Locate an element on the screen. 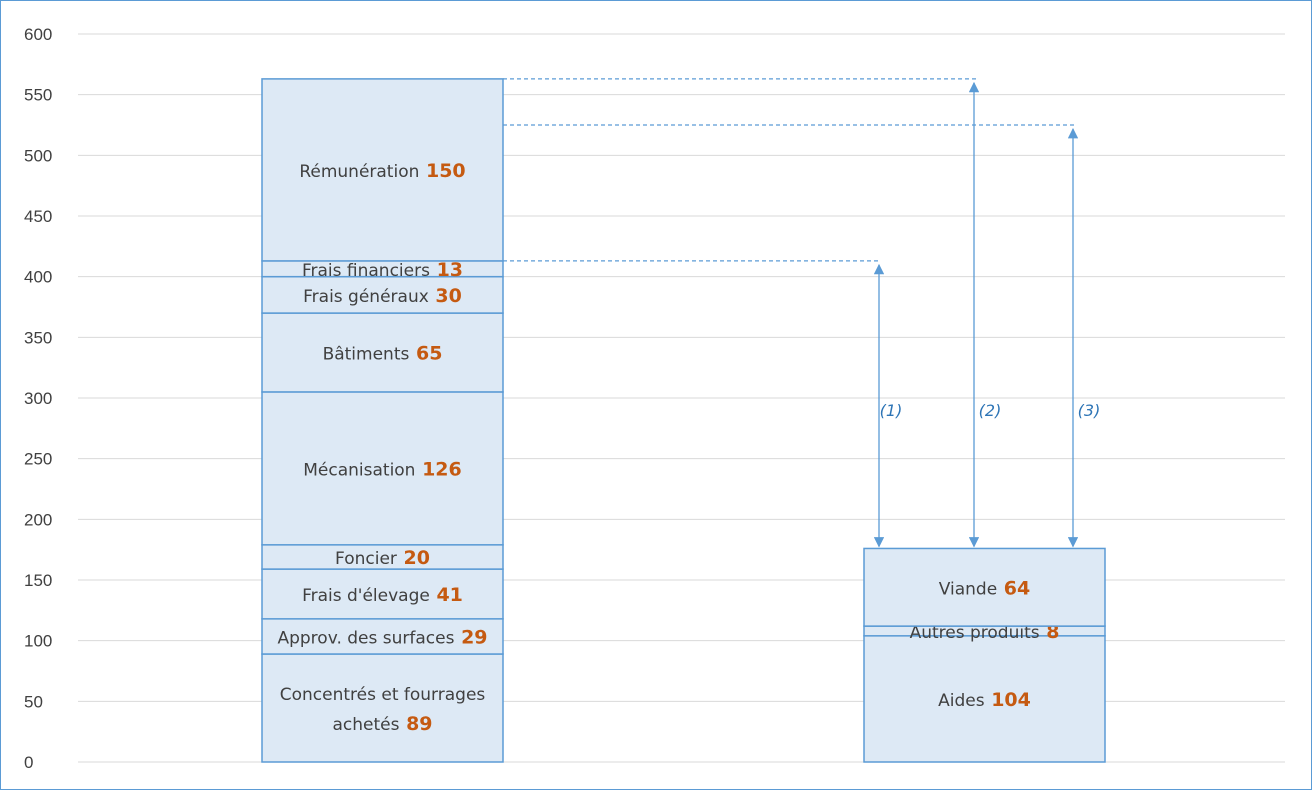 Image resolution: width=1312 pixels, height=790 pixels. segment-label: Bâtiments 65 is located at coordinates (383, 354).